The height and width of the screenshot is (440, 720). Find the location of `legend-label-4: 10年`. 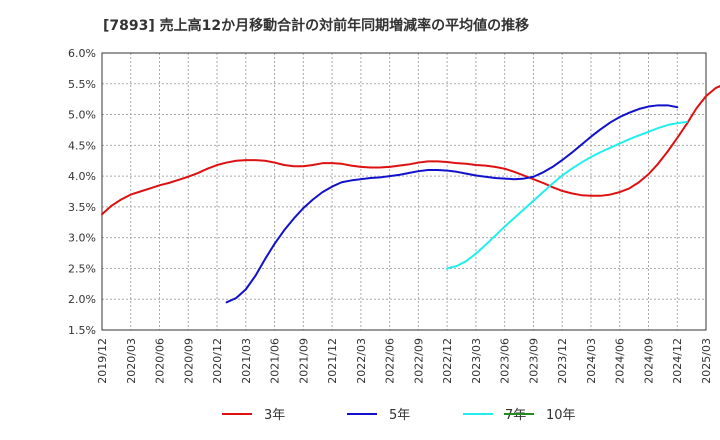

legend-label-4: 10年 is located at coordinates (561, 415).